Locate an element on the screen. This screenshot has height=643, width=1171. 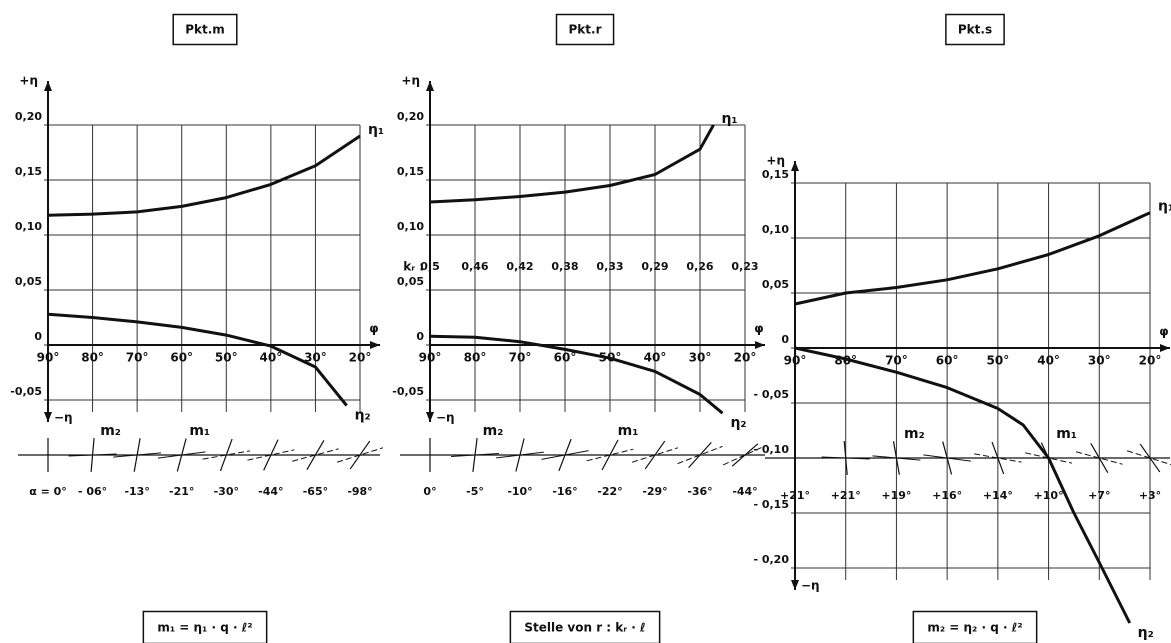
alpha-label: α = 0° is located at coordinates (48, 491).